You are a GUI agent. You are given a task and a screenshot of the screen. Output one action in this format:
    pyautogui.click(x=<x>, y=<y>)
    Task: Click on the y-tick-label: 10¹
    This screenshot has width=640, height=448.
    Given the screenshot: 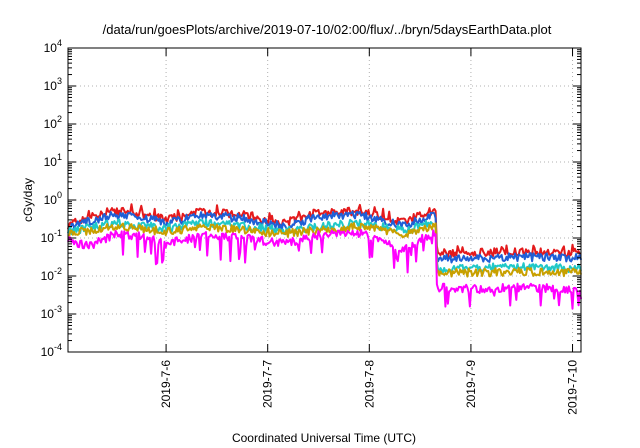 What is the action you would take?
    pyautogui.click(x=53, y=160)
    